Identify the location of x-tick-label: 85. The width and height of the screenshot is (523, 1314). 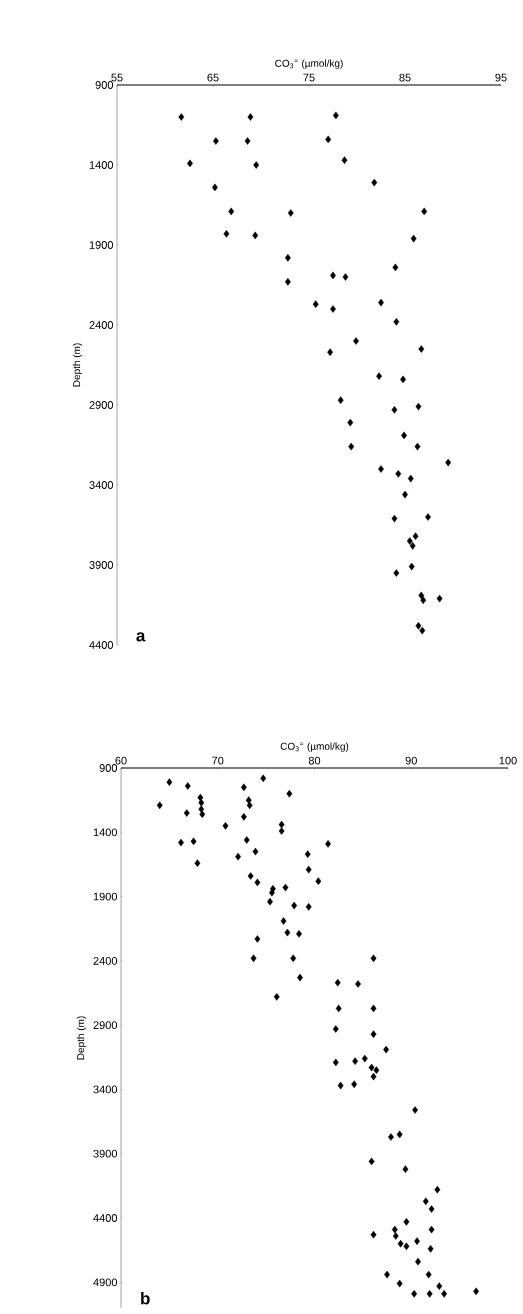
(405, 77).